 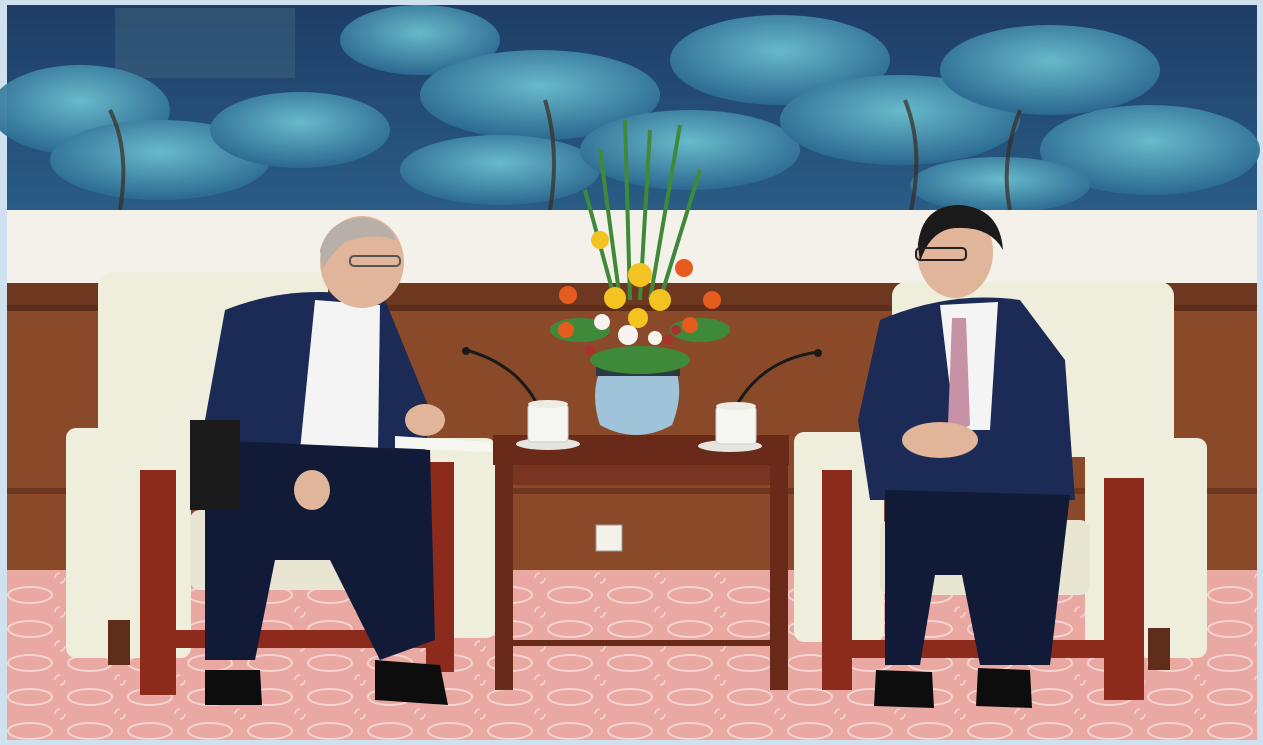 I want to click on flower-arrangement, so click(x=640, y=277).